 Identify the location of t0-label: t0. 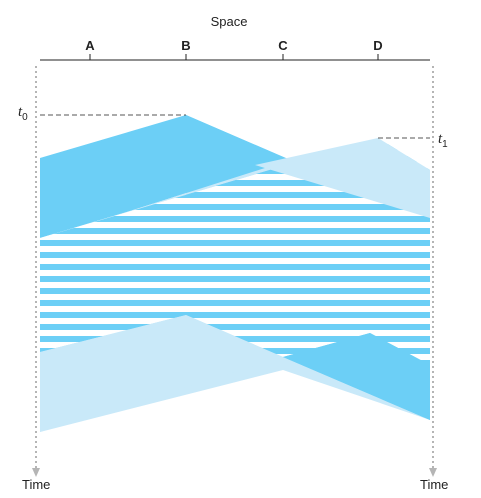
(23, 113).